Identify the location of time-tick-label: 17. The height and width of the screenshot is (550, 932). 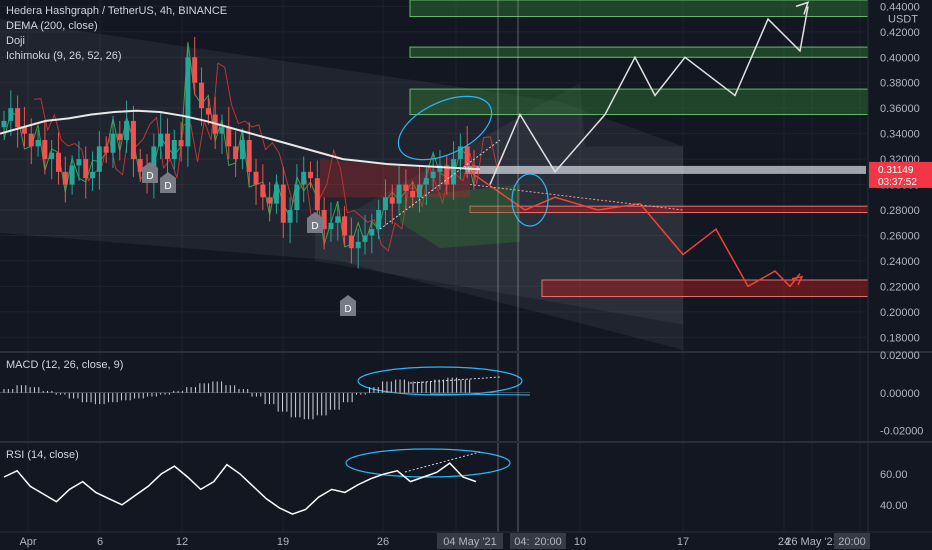
(683, 542).